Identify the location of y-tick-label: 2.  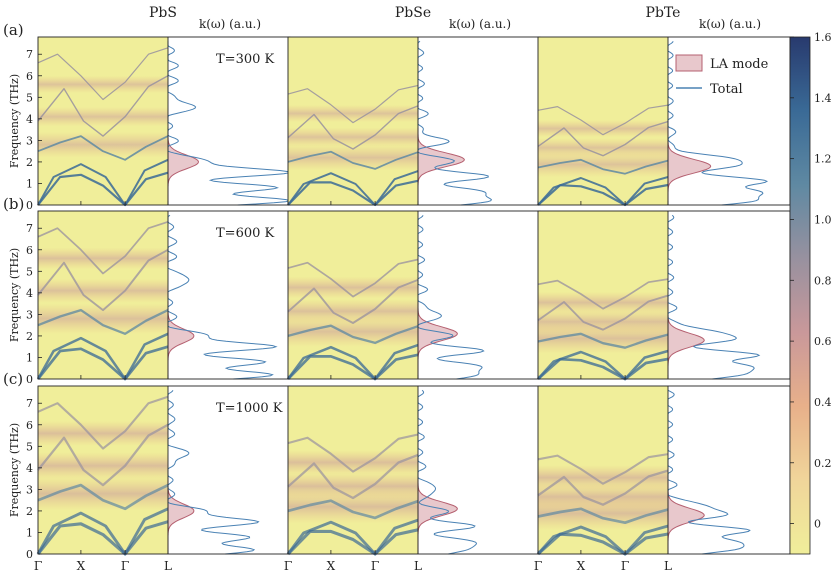
(29, 336).